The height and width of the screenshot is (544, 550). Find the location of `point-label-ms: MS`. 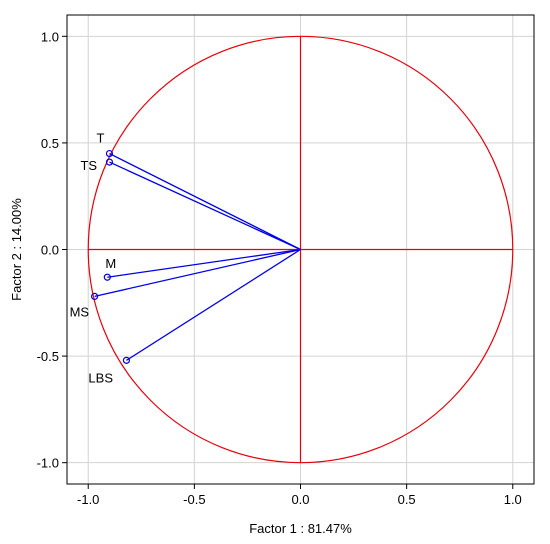

point-label-ms: MS is located at coordinates (80, 311).